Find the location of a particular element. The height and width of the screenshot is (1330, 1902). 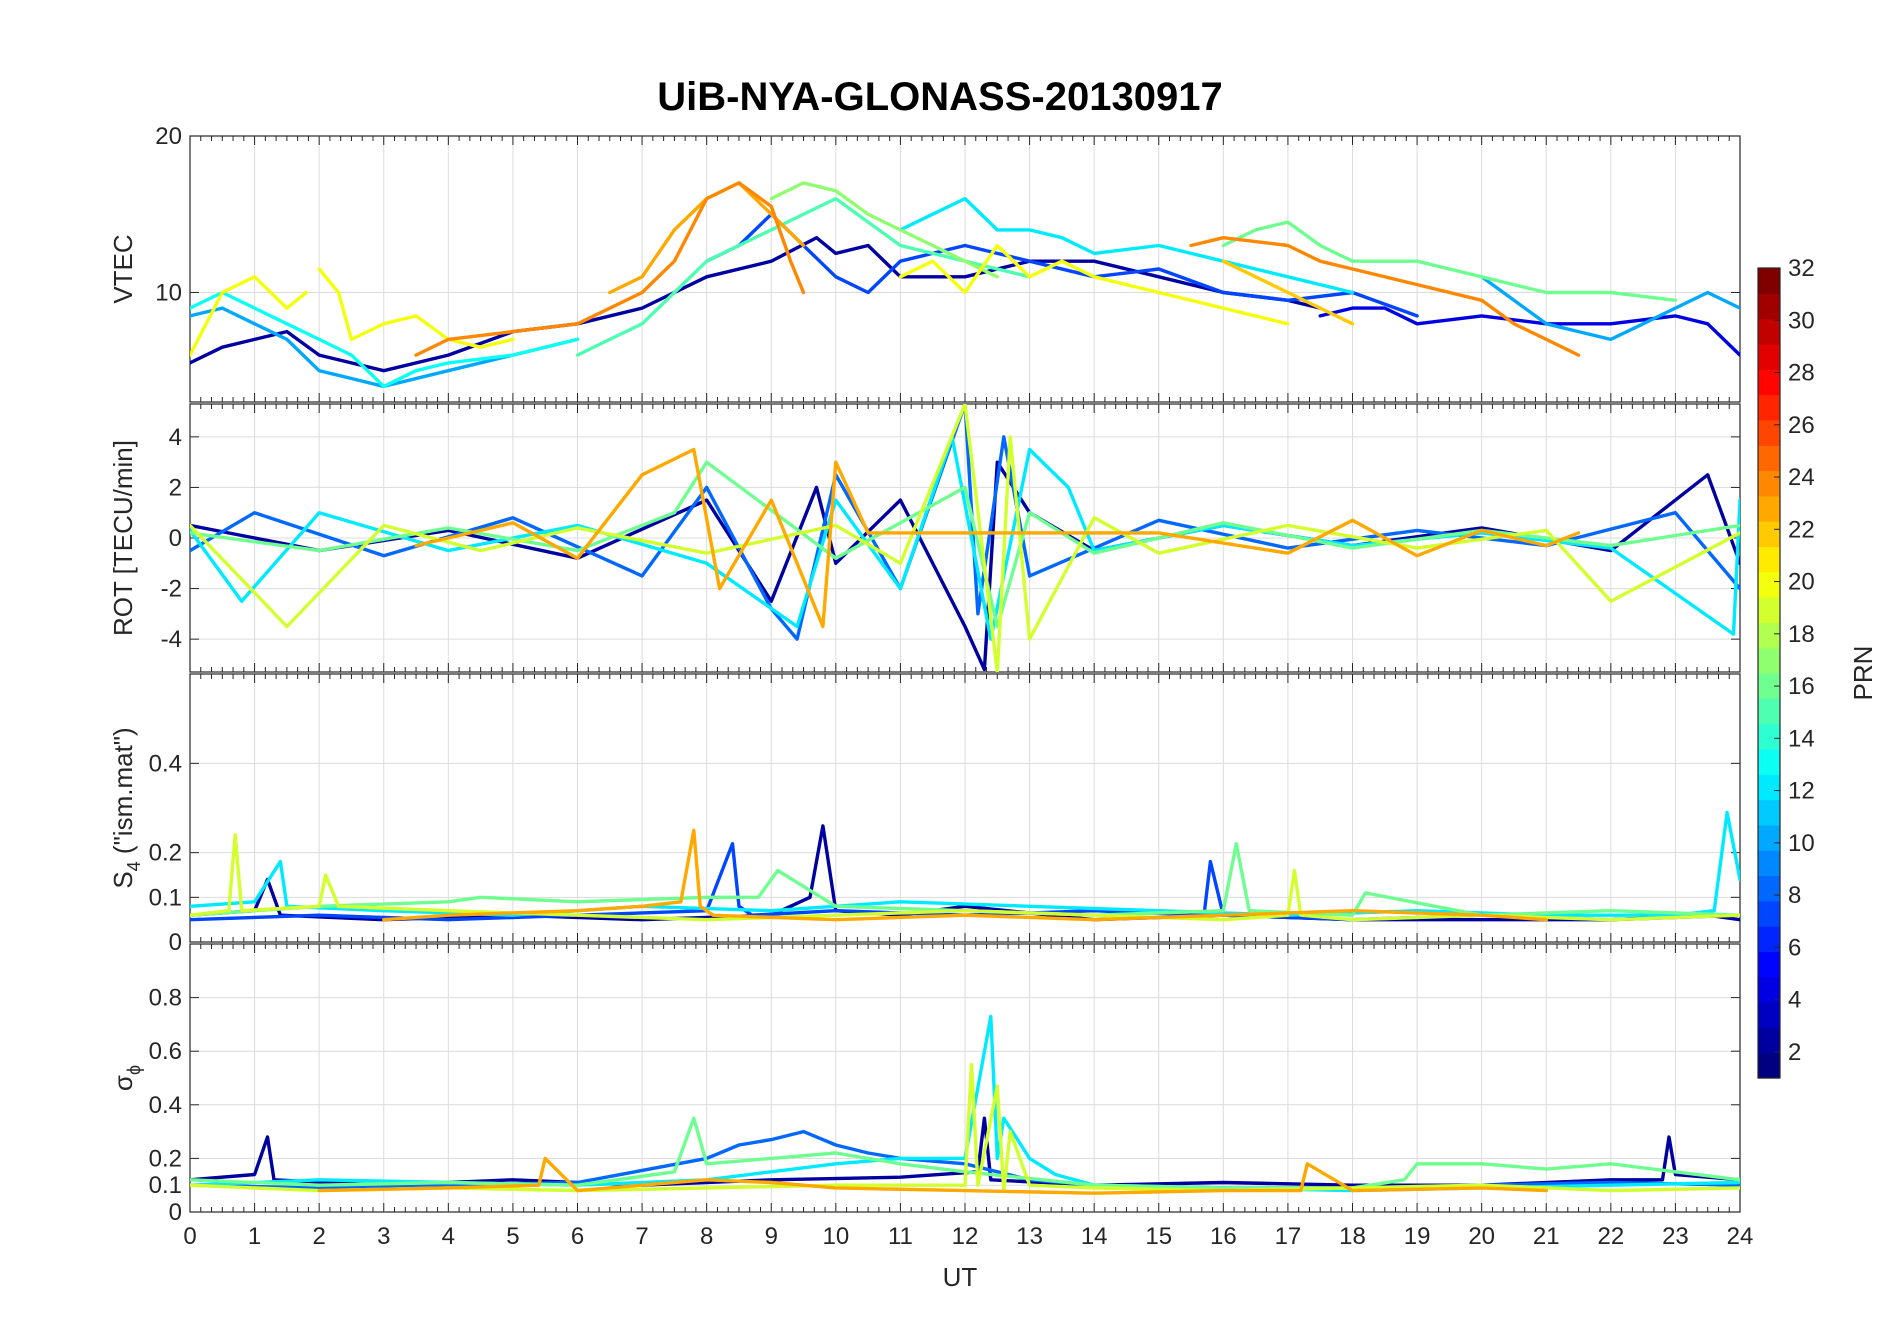

x-tick-label: 7 is located at coordinates (641, 1236).